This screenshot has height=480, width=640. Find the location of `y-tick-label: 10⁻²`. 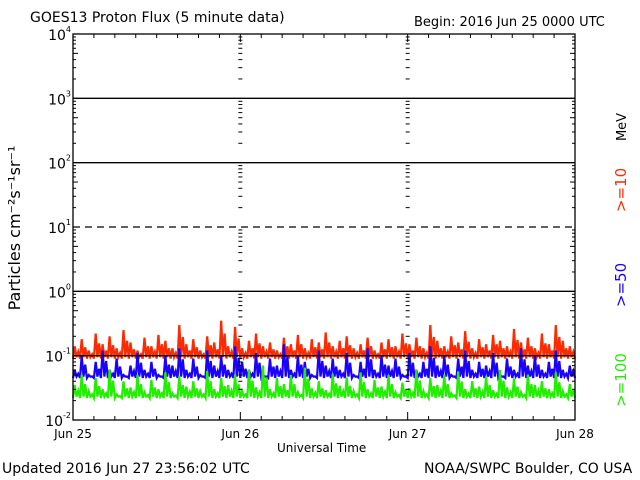

y-tick-label: 10⁻² is located at coordinates (58, 420).